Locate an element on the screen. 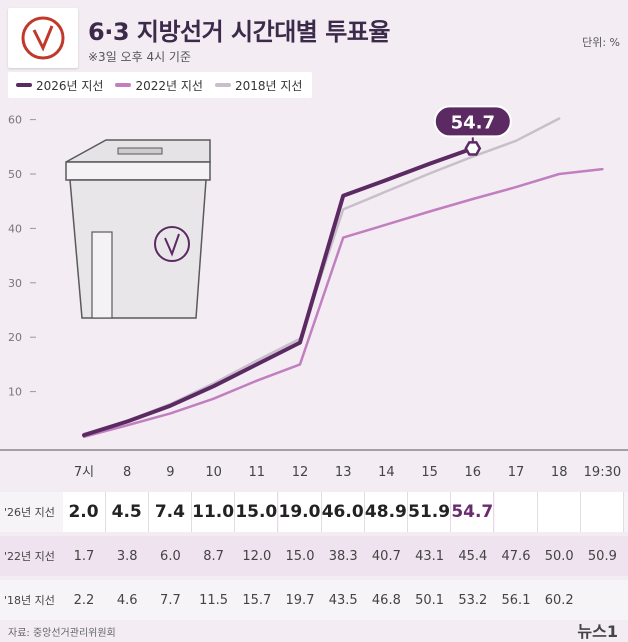 The image size is (628, 642). x-tick-label: 7시 is located at coordinates (84, 472).